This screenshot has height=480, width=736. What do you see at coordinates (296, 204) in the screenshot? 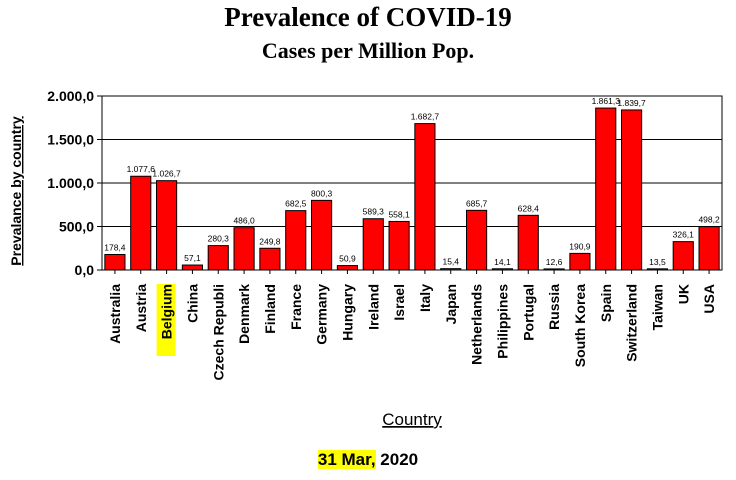
I see `value-label: 682,5` at bounding box center [296, 204].